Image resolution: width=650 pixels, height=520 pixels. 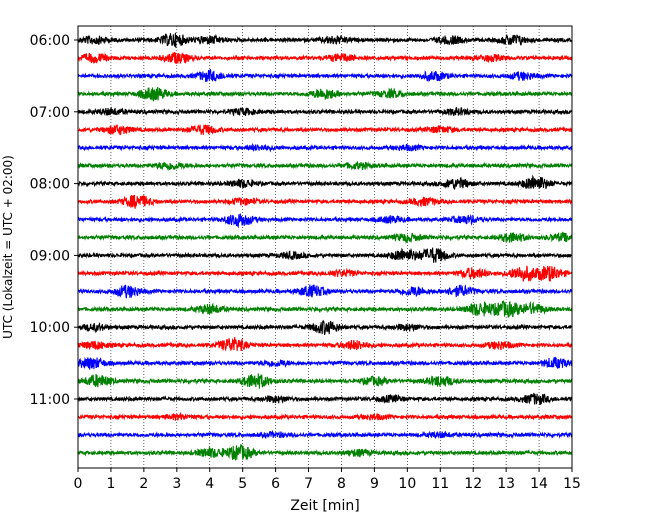 What do you see at coordinates (242, 484) in the screenshot?
I see `x-tick-label: 5` at bounding box center [242, 484].